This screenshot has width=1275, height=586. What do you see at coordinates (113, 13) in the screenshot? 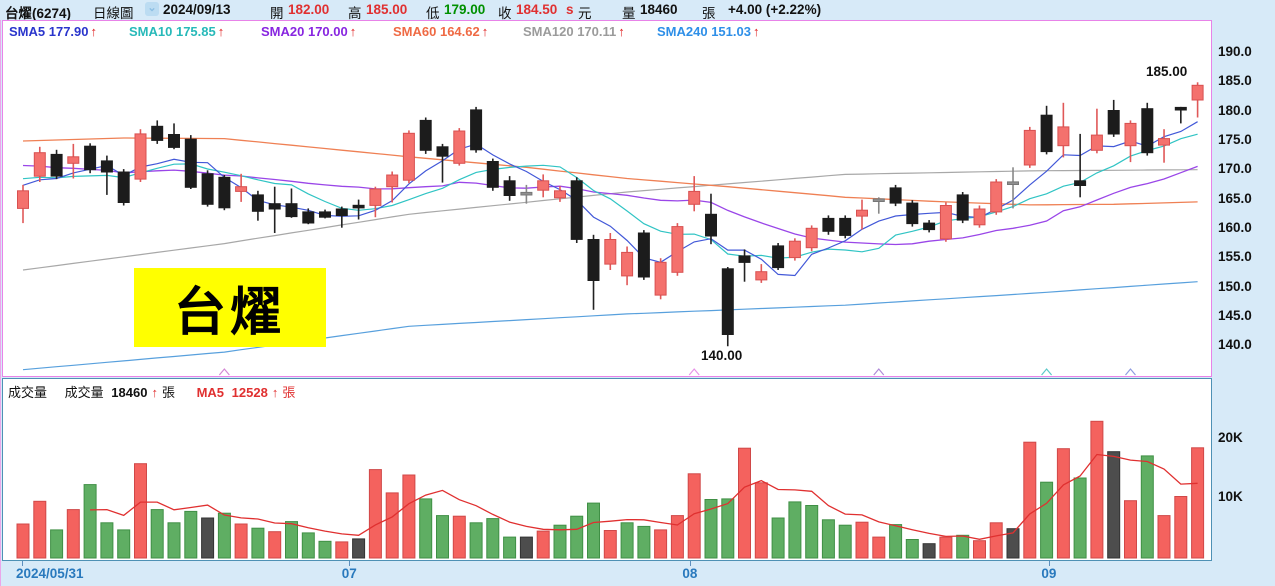
I see `chart-type-label: 日線圖` at bounding box center [113, 13].